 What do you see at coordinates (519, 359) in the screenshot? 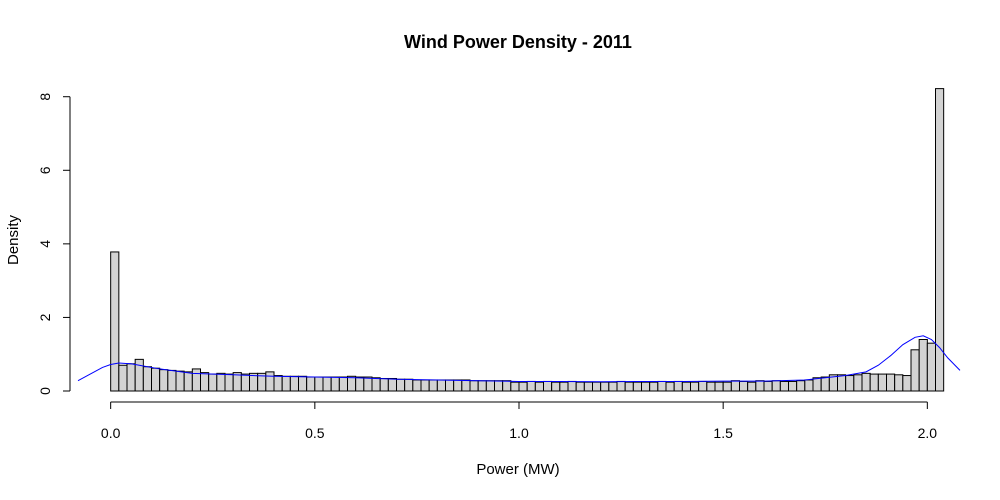
I see `density-curve` at bounding box center [519, 359].